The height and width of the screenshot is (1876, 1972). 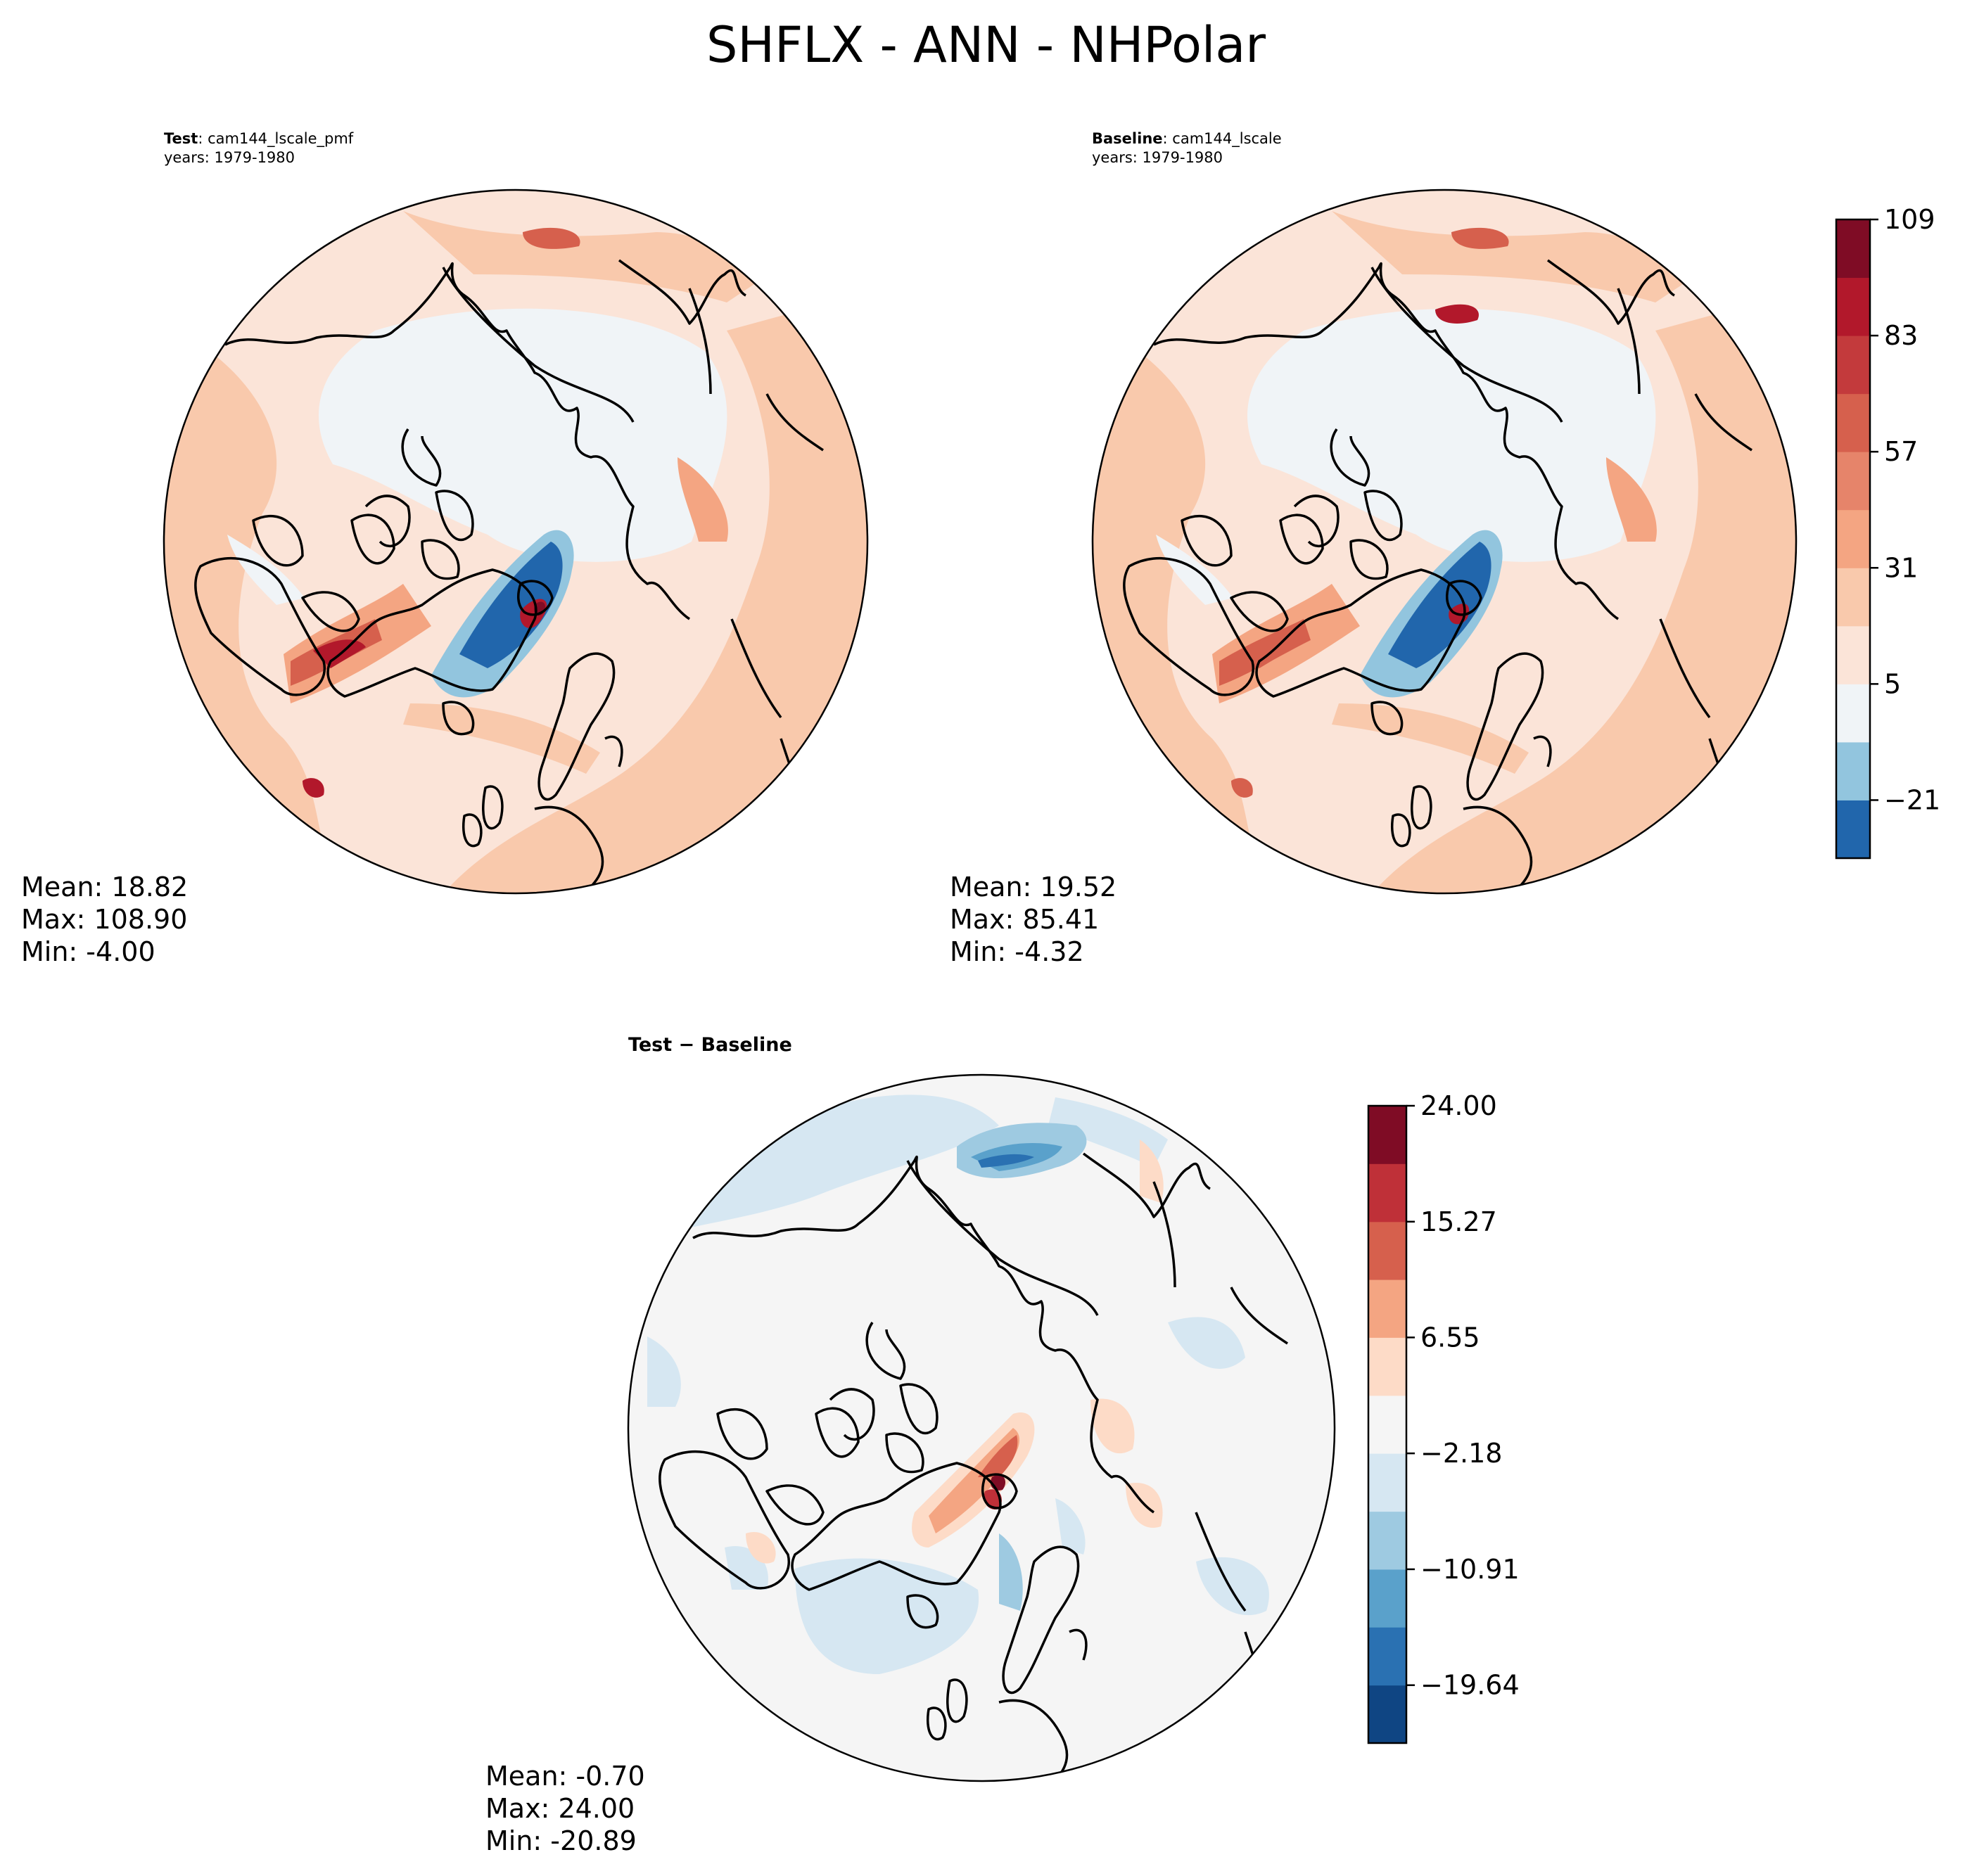 What do you see at coordinates (1127, 138) in the screenshot?
I see `baseline-panel-label: Baseline` at bounding box center [1127, 138].